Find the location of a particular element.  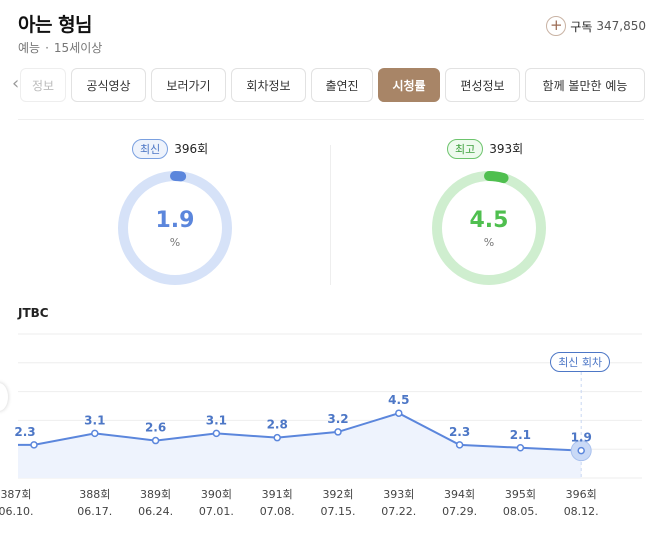

highest-rating-value: 4.5 is located at coordinates (489, 220).